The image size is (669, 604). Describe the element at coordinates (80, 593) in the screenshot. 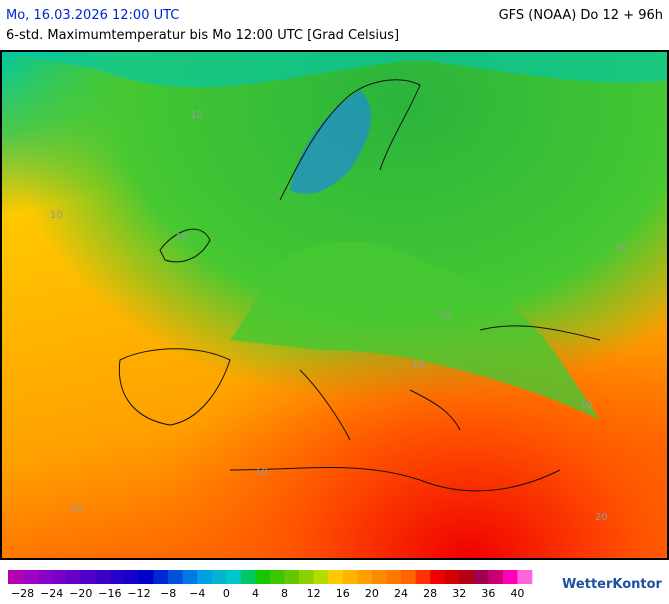

I see `legend-label: −20` at that location.